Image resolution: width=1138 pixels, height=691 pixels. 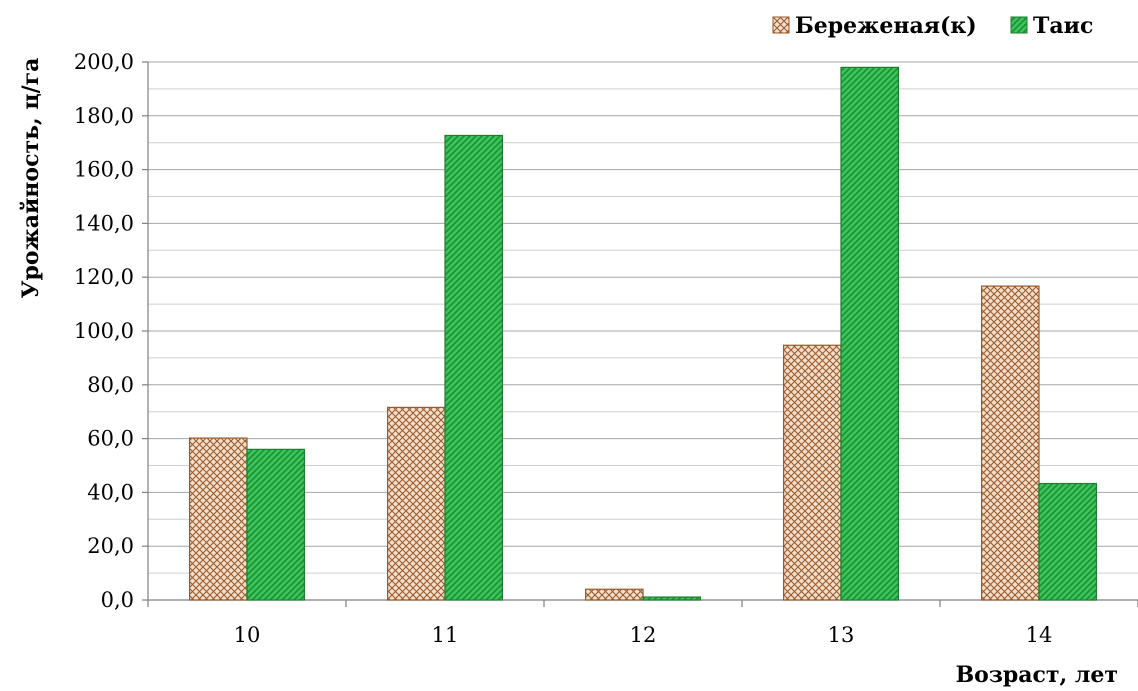 What do you see at coordinates (1039, 635) in the screenshot?
I see `x-tick-label: 14` at bounding box center [1039, 635].